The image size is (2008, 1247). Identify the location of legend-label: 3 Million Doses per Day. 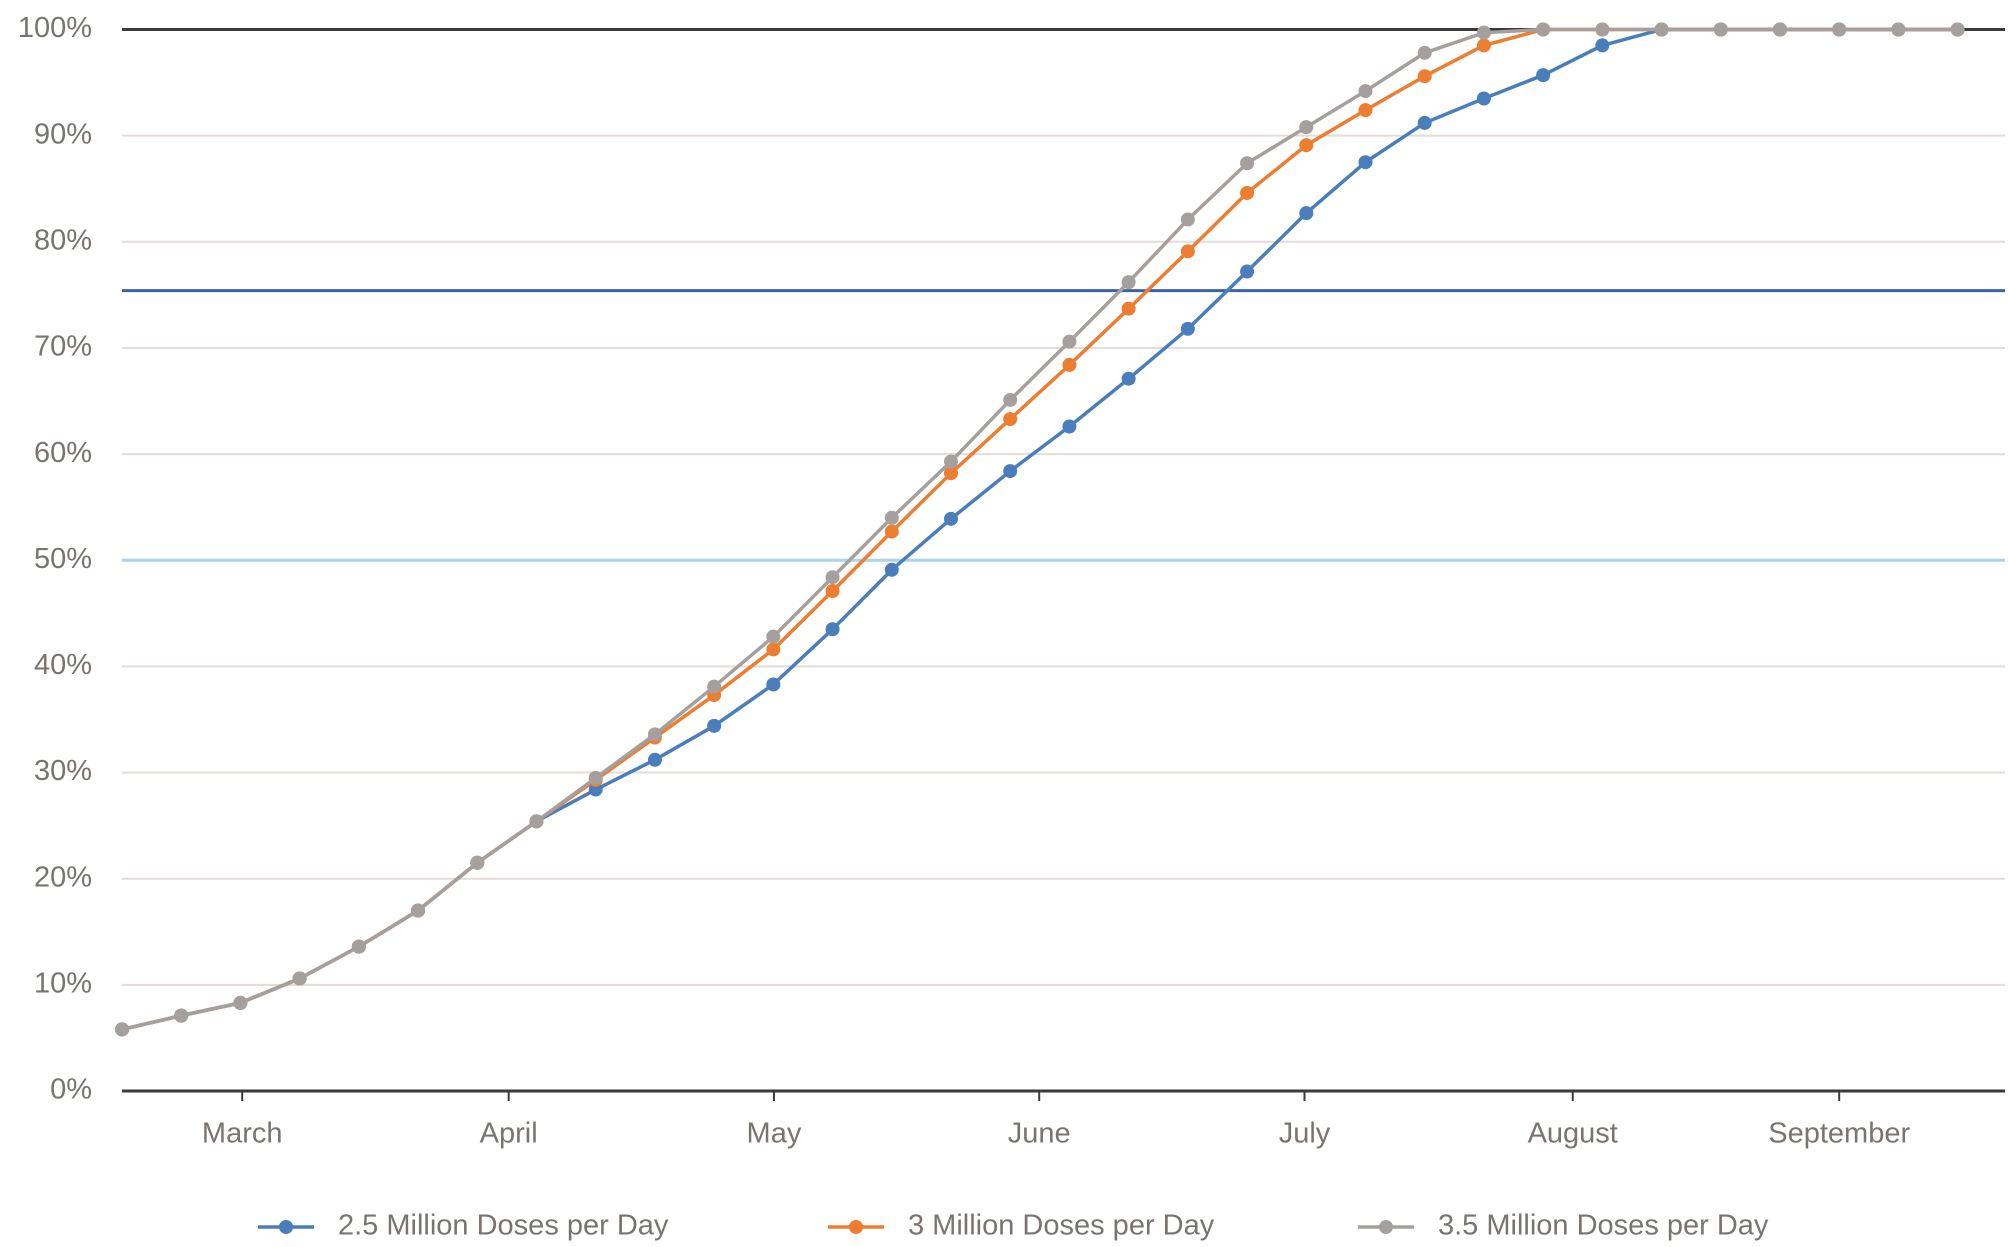
(1061, 1226).